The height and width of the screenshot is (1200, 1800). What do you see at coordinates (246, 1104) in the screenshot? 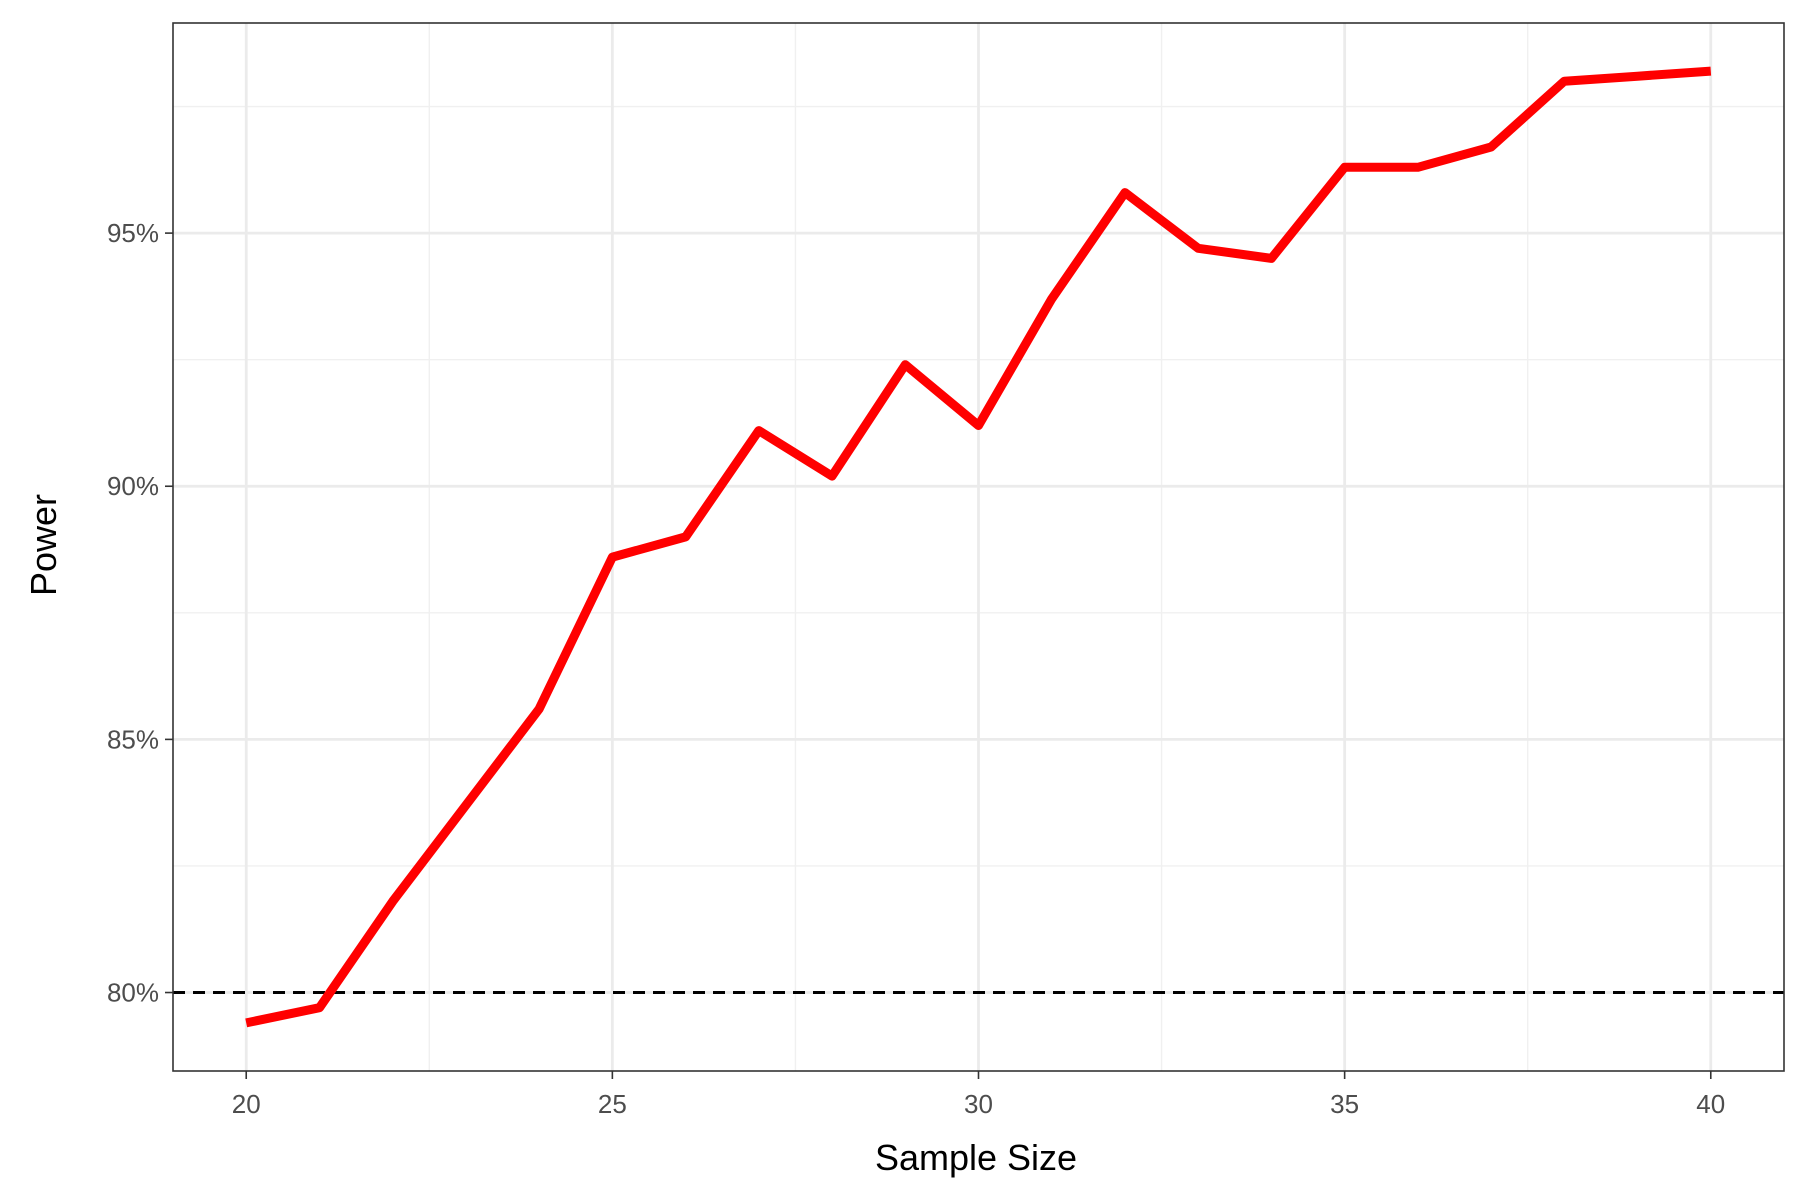
I see `x-tick-label: 20` at bounding box center [246, 1104].